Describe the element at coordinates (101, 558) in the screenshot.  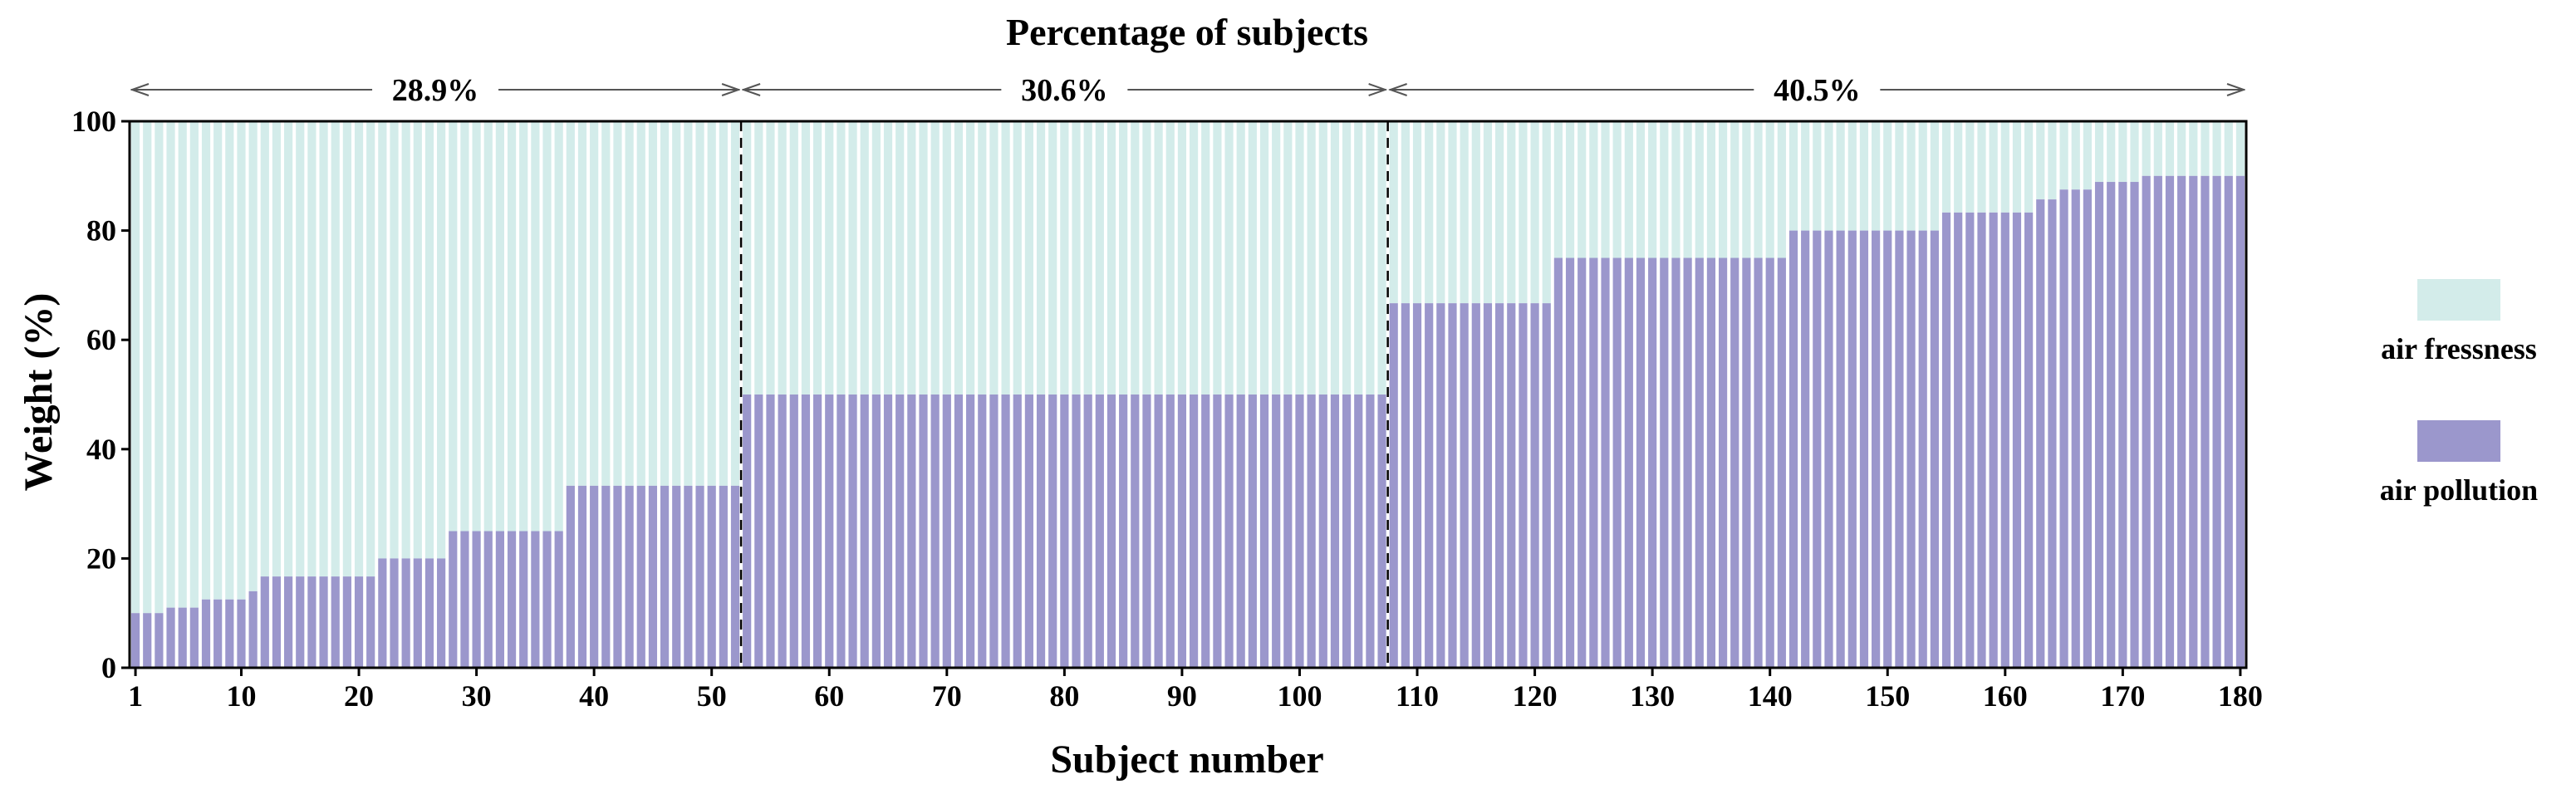
I see `y-tick-label: 20` at that location.